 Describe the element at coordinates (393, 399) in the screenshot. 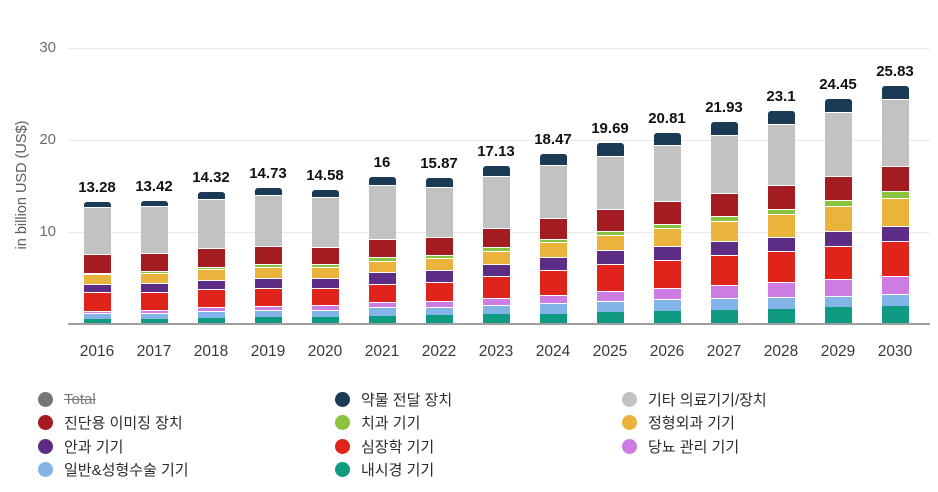

I see `legend-item-drug-delivery: 약물 전달 장치` at that location.